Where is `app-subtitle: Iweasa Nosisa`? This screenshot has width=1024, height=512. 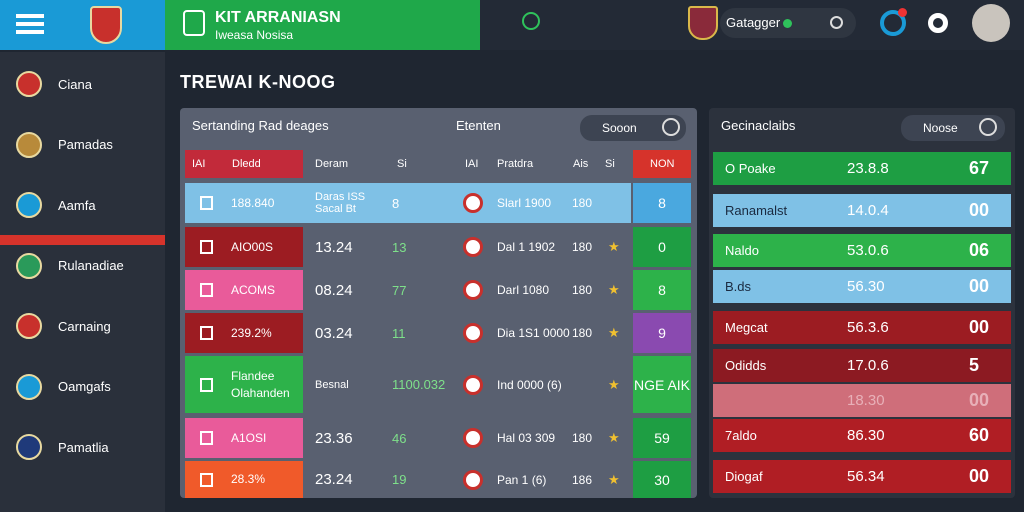
app-subtitle: Iweasa Nosisa is located at coordinates (254, 35).